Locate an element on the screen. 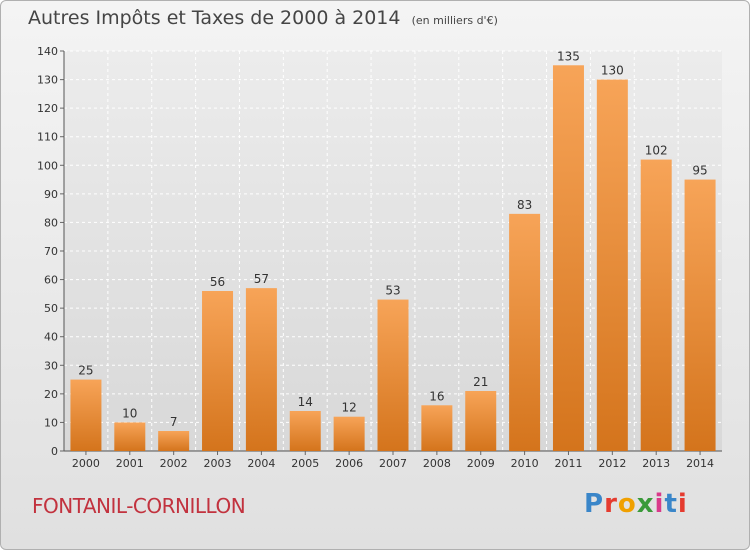 This screenshot has width=750, height=550. x-tick-label: 2009 is located at coordinates (481, 463).